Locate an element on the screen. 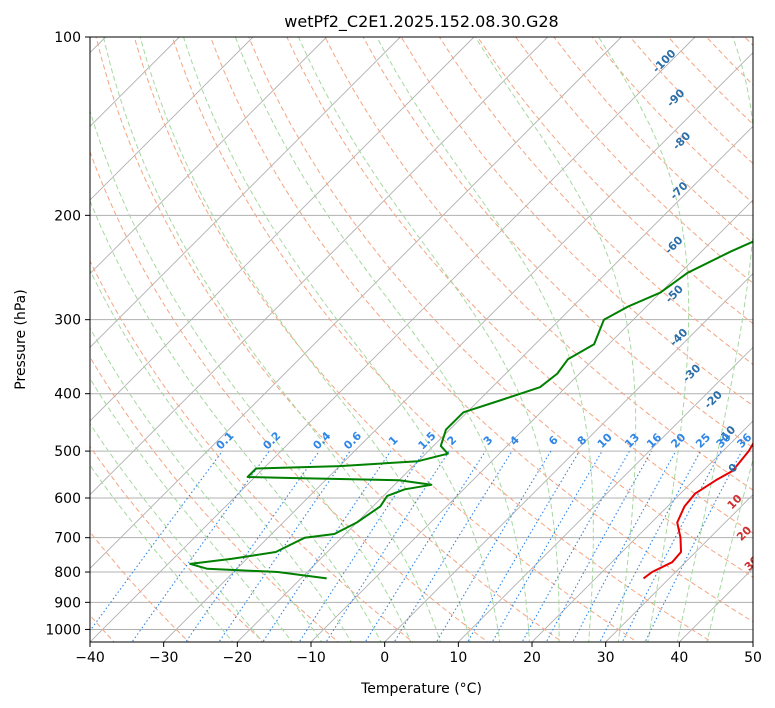 This screenshot has width=775, height=708. x-tick-label: −20 is located at coordinates (238, 658).